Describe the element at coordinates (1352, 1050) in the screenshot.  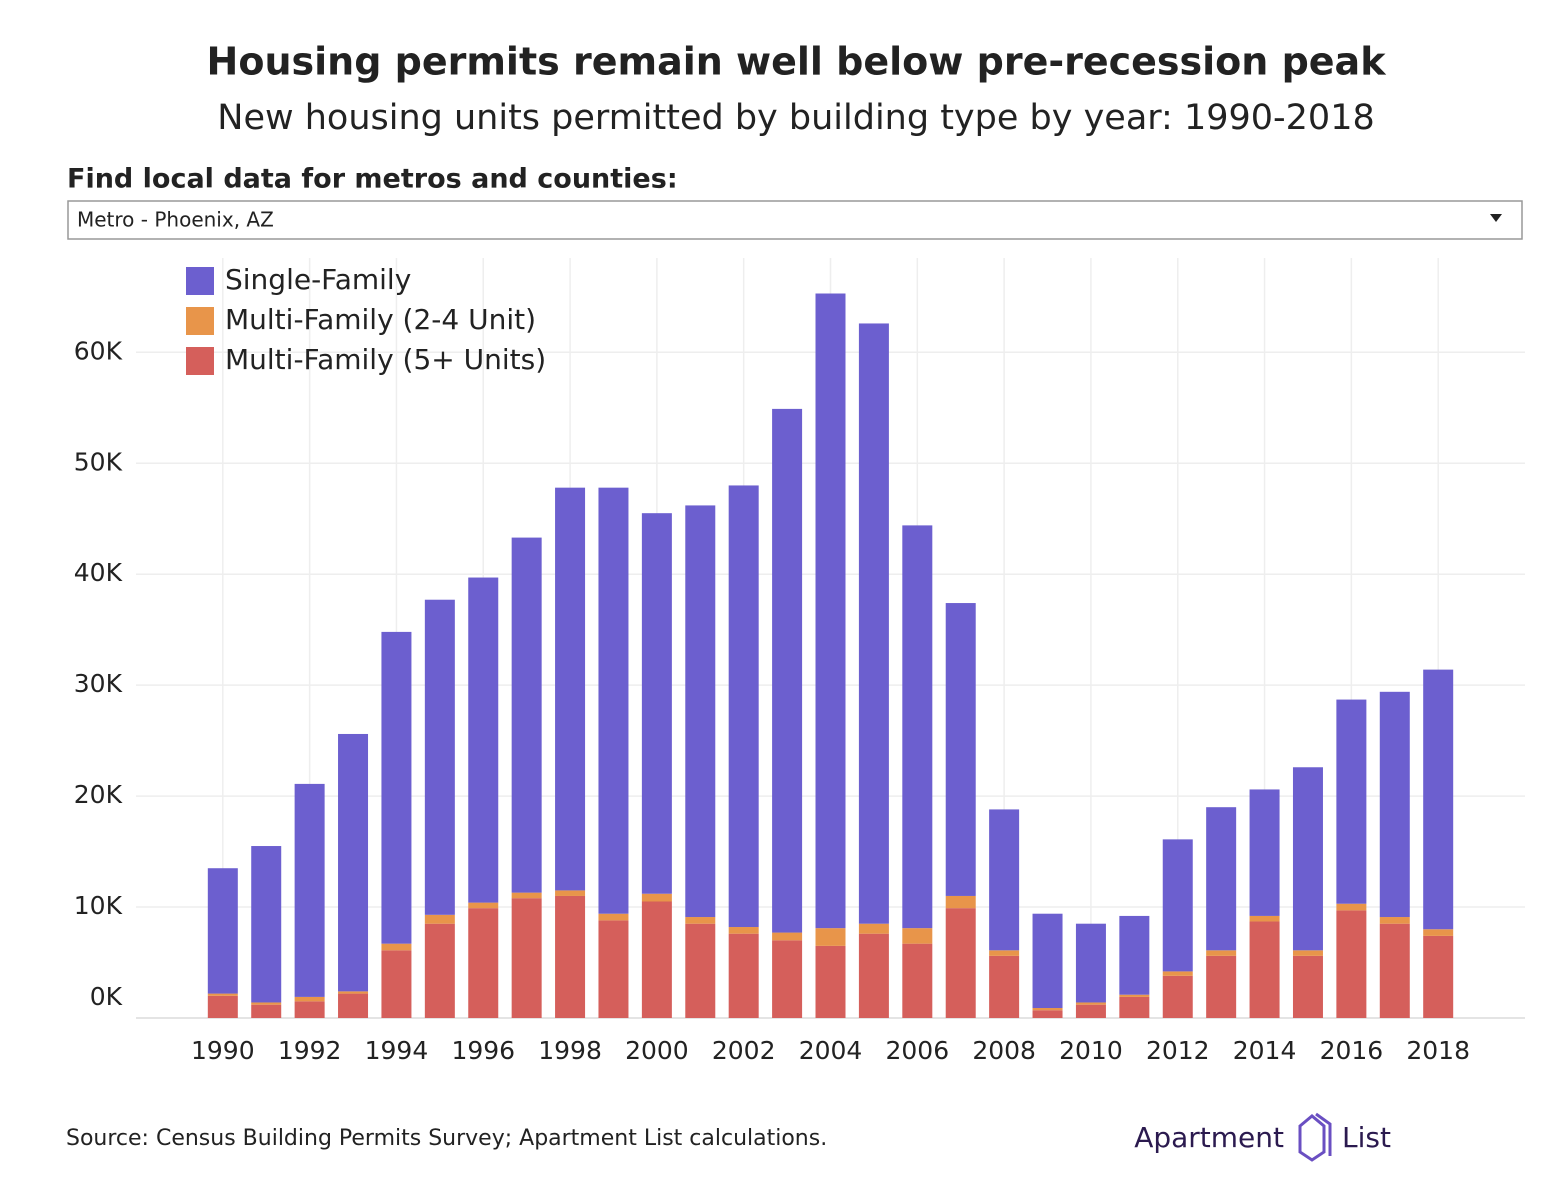
I see `x-tick-label: 2016` at that location.